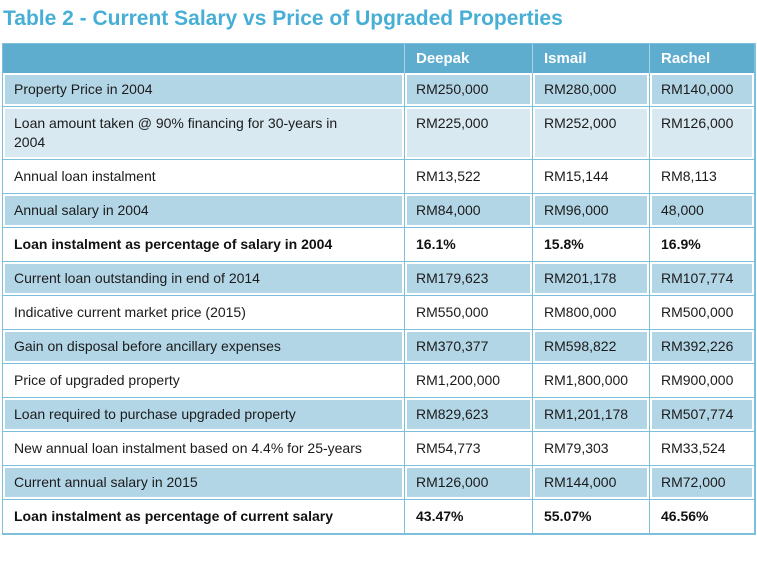 The width and height of the screenshot is (757, 568). What do you see at coordinates (469, 313) in the screenshot?
I see `cell-value-deepak: RM550,000` at bounding box center [469, 313].